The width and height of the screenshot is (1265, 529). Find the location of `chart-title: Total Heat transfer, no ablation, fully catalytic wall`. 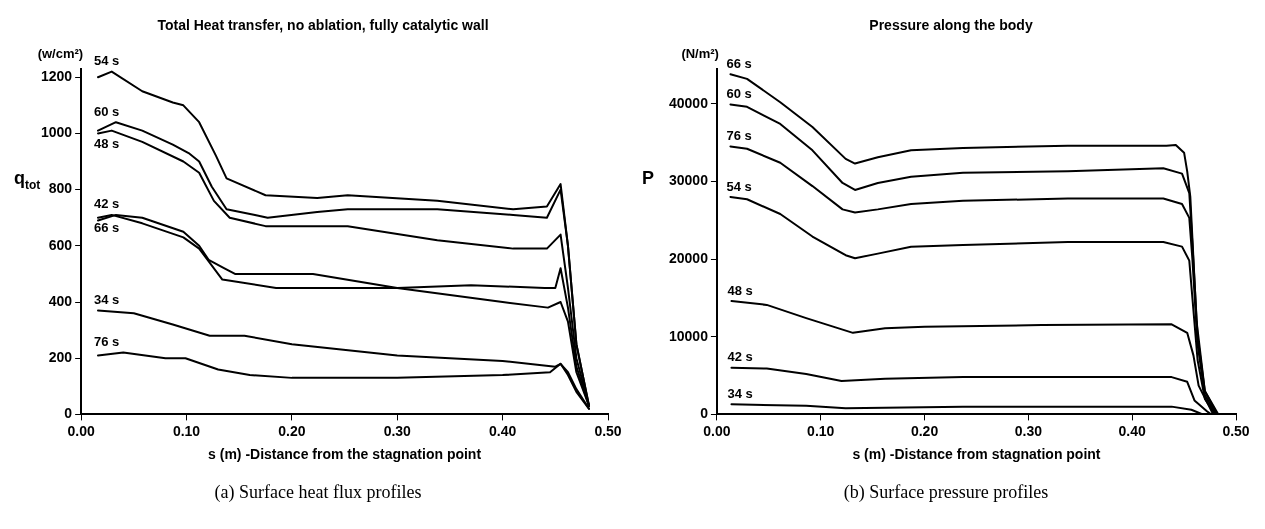

chart-title: Total Heat transfer, no ablation, fully catalytic wall is located at coordinates (323, 25).